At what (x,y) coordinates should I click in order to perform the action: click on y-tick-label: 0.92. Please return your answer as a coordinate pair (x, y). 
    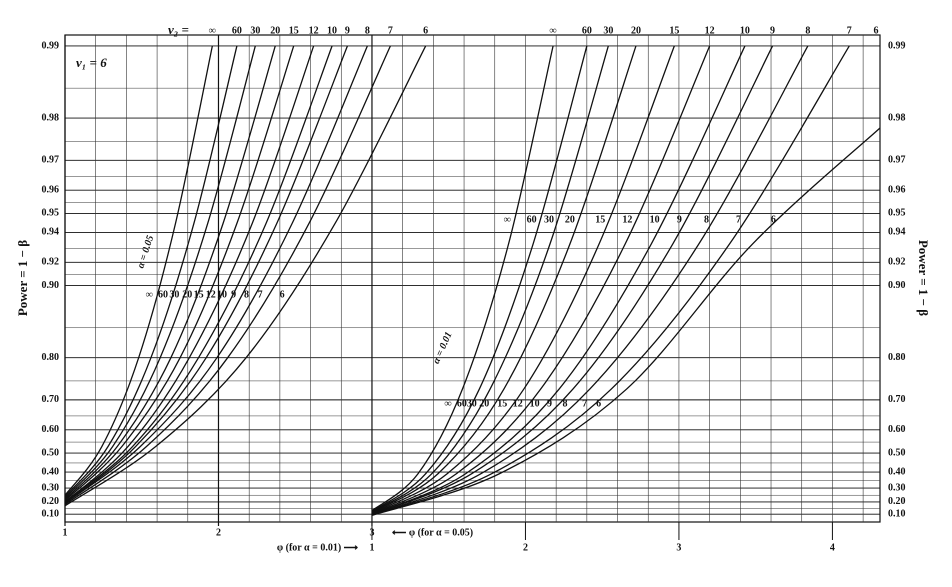
    Looking at the image, I should click on (51, 262).